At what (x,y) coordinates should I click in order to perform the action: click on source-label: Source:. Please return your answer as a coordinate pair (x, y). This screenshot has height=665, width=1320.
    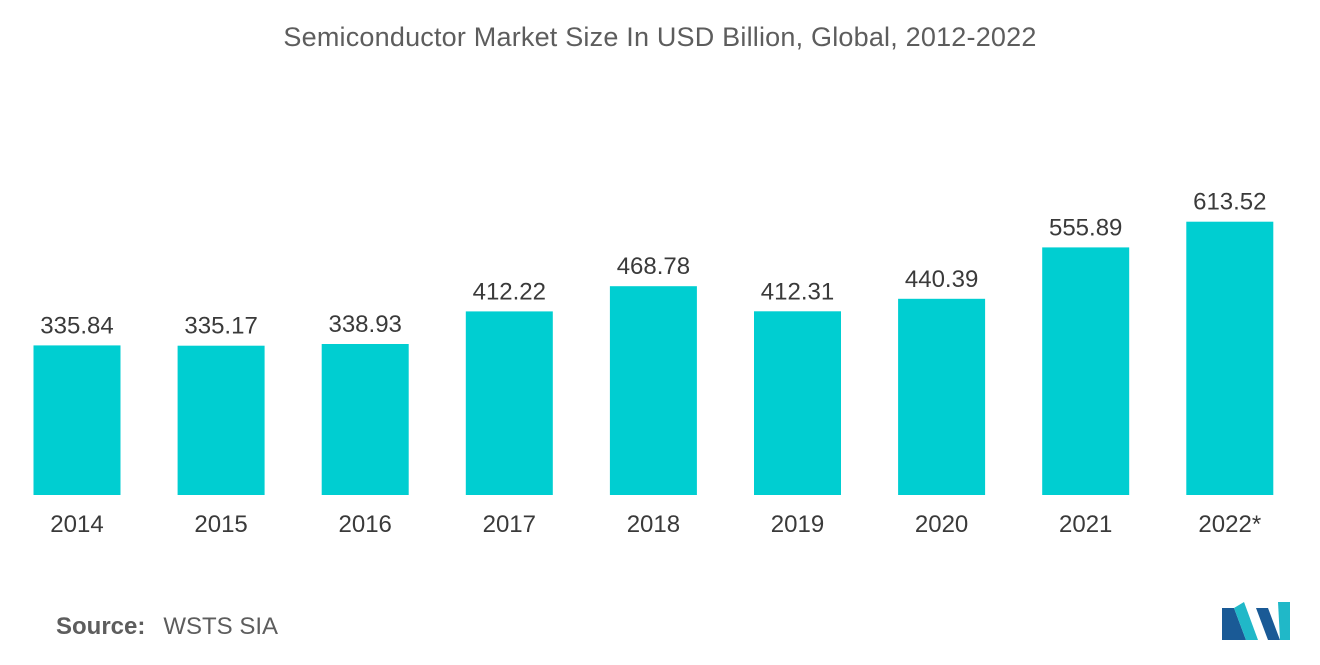
    Looking at the image, I should click on (101, 626).